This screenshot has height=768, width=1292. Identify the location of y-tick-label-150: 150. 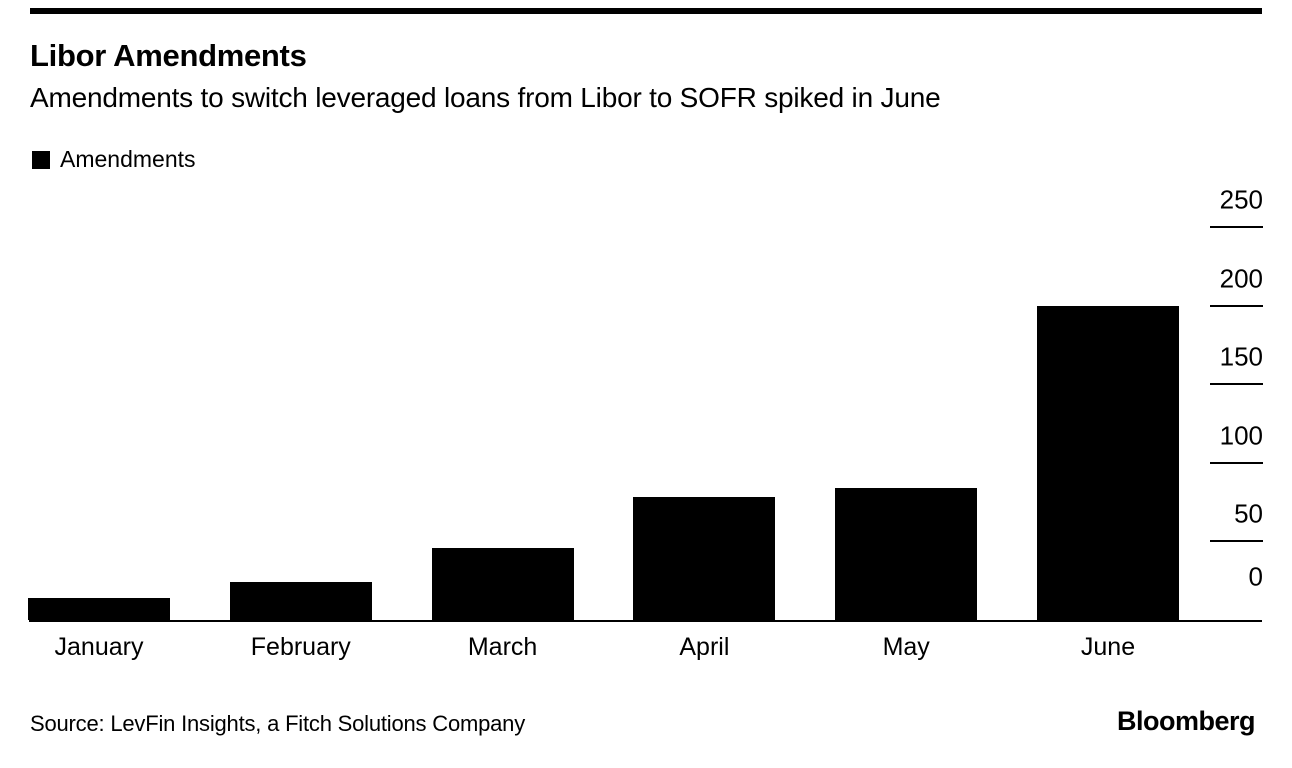
(1241, 356).